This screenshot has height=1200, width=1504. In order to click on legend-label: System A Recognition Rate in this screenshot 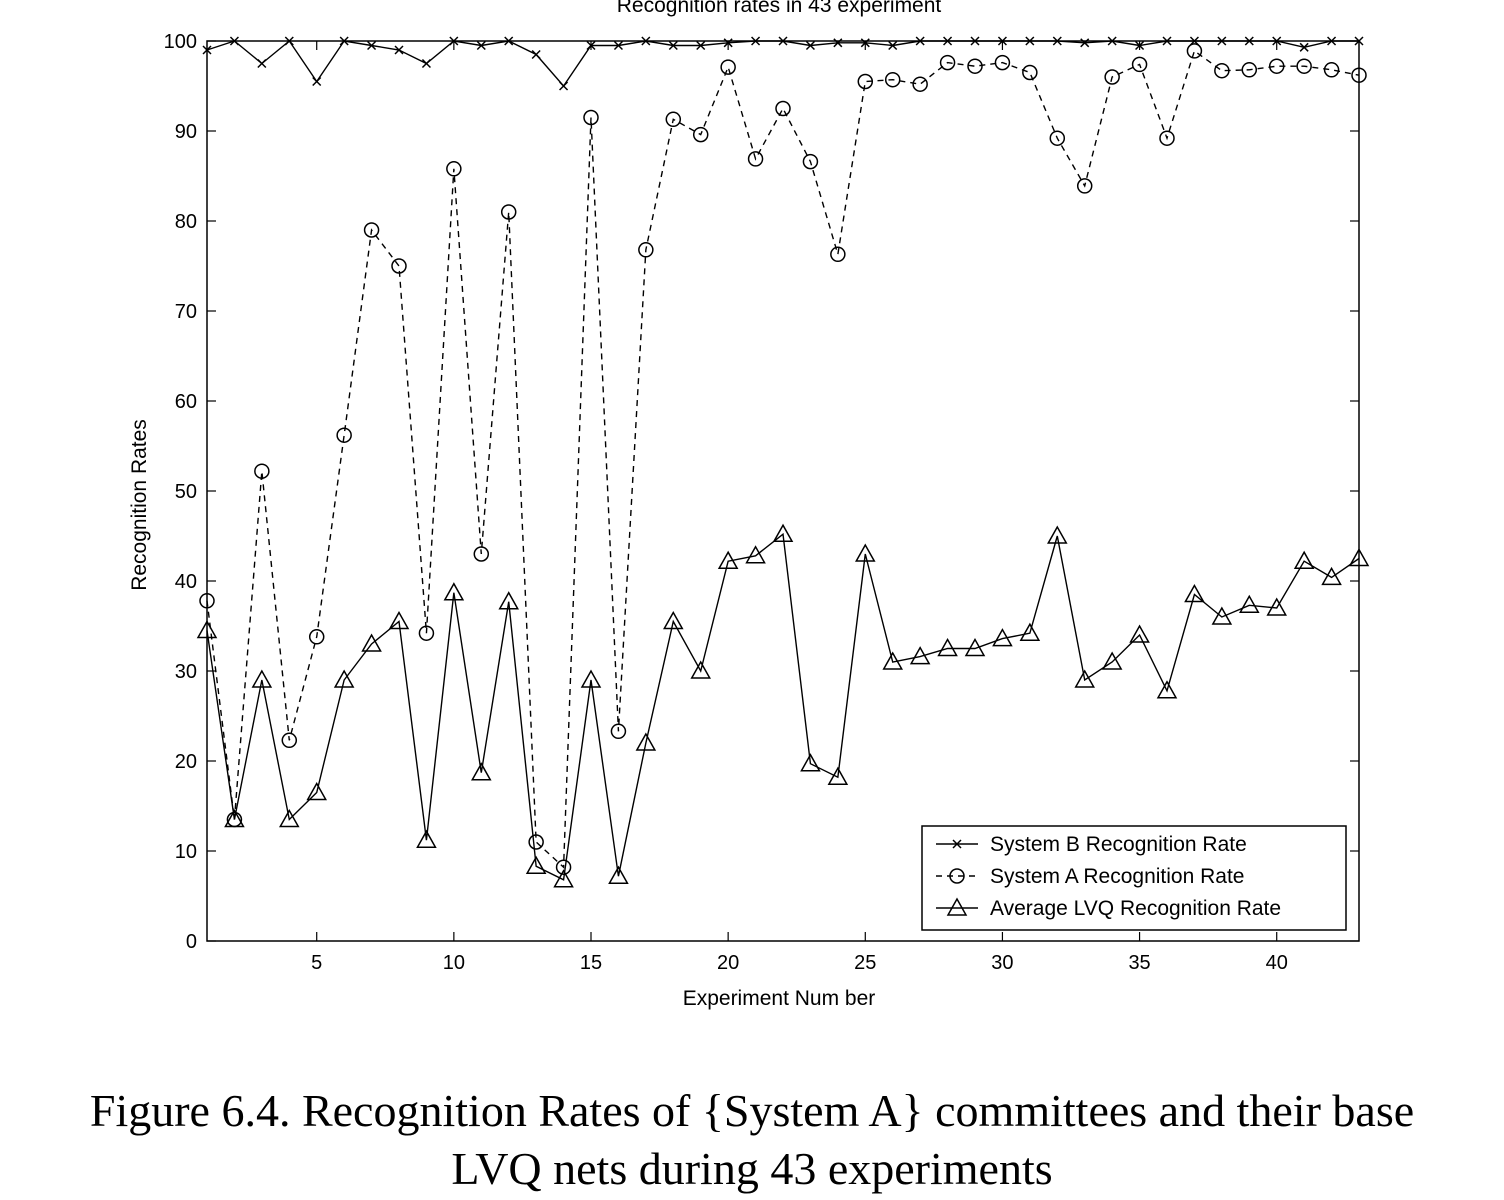, I will do `click(1117, 876)`.